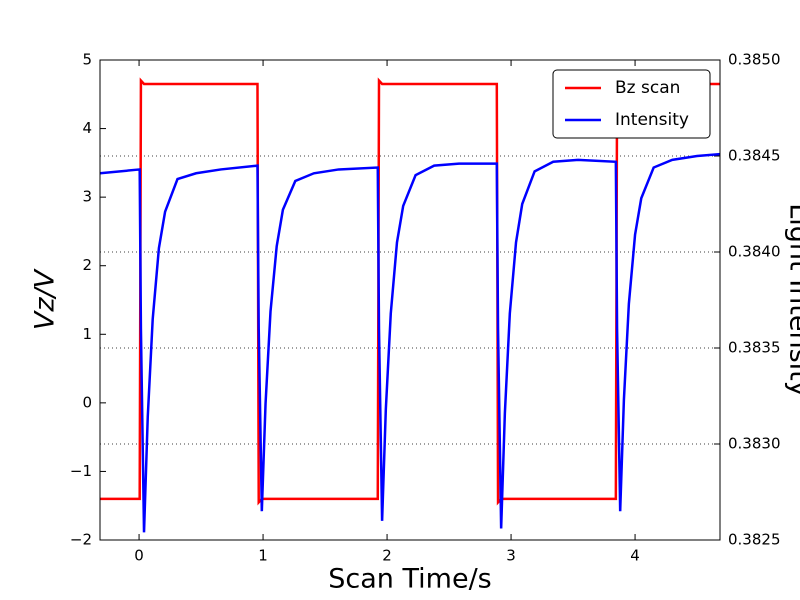 Image resolution: width=800 pixels, height=600 pixels. I want to click on y2-tick-label: 0.3825, so click(754, 540).